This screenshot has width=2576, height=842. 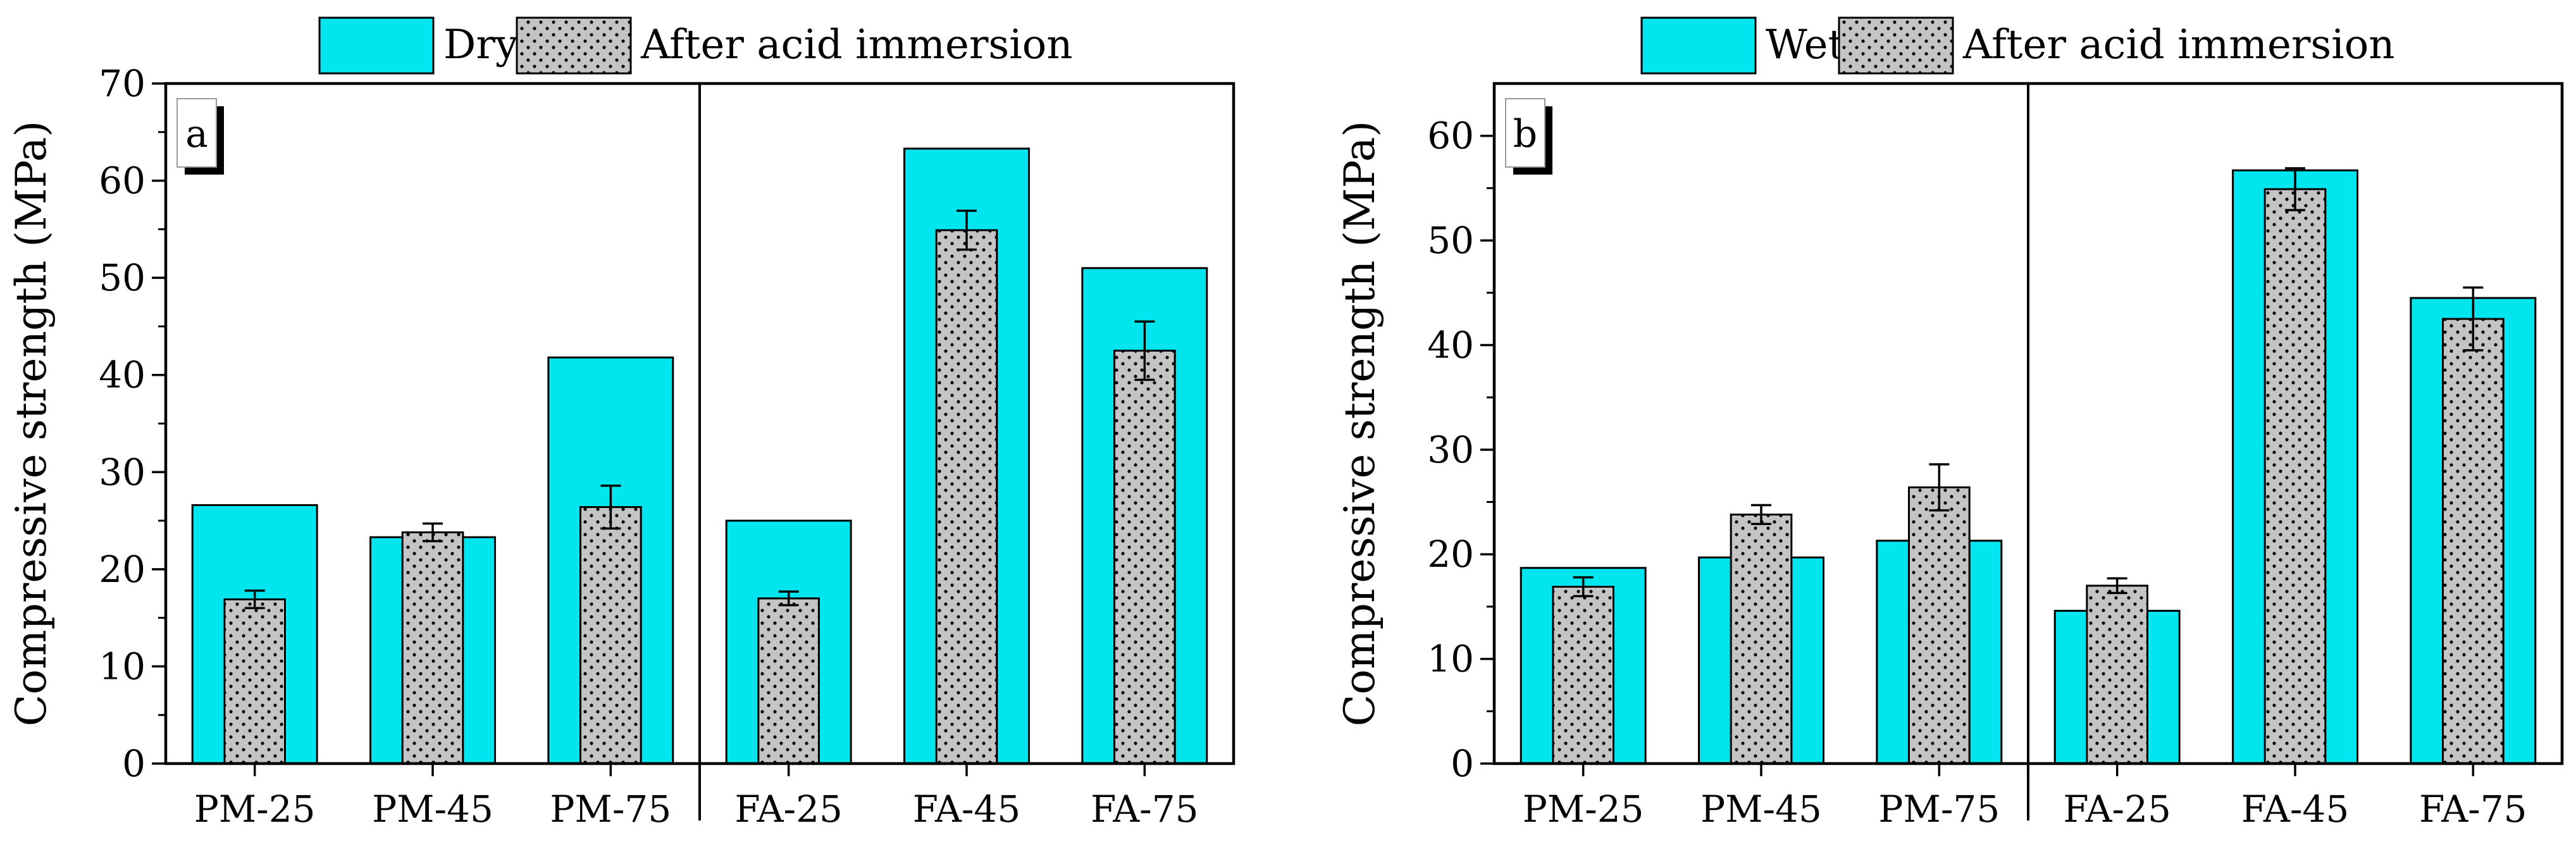 I want to click on y-tick-label: 70, so click(x=123, y=83).